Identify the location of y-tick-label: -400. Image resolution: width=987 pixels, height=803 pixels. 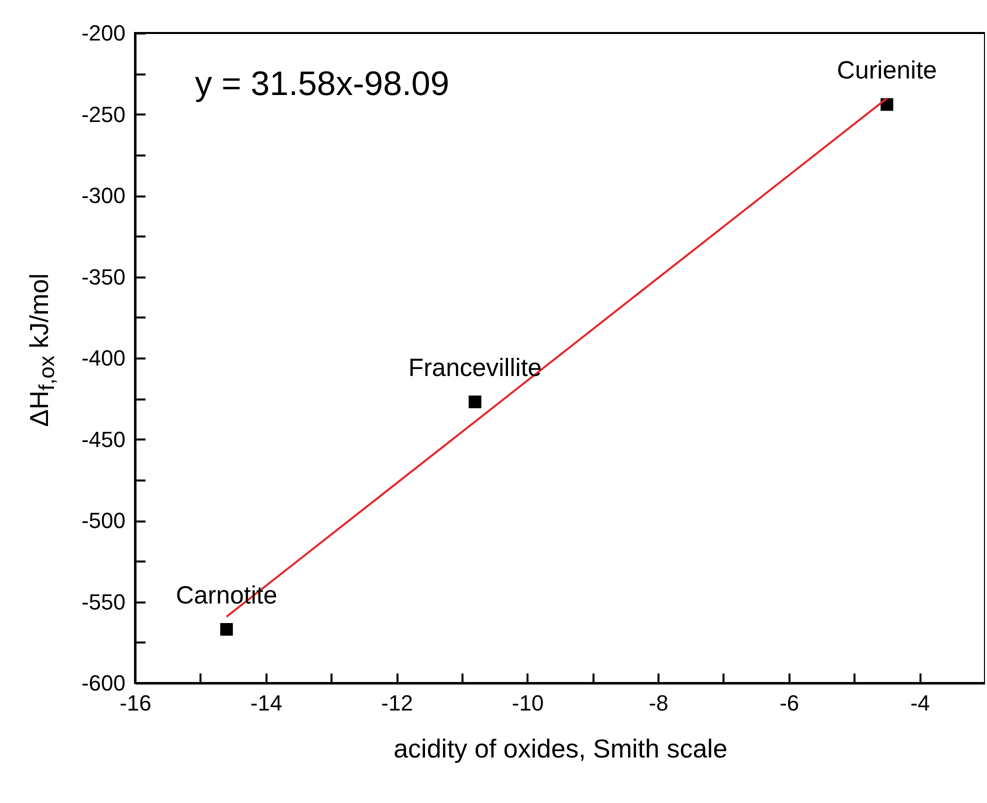
(103, 358).